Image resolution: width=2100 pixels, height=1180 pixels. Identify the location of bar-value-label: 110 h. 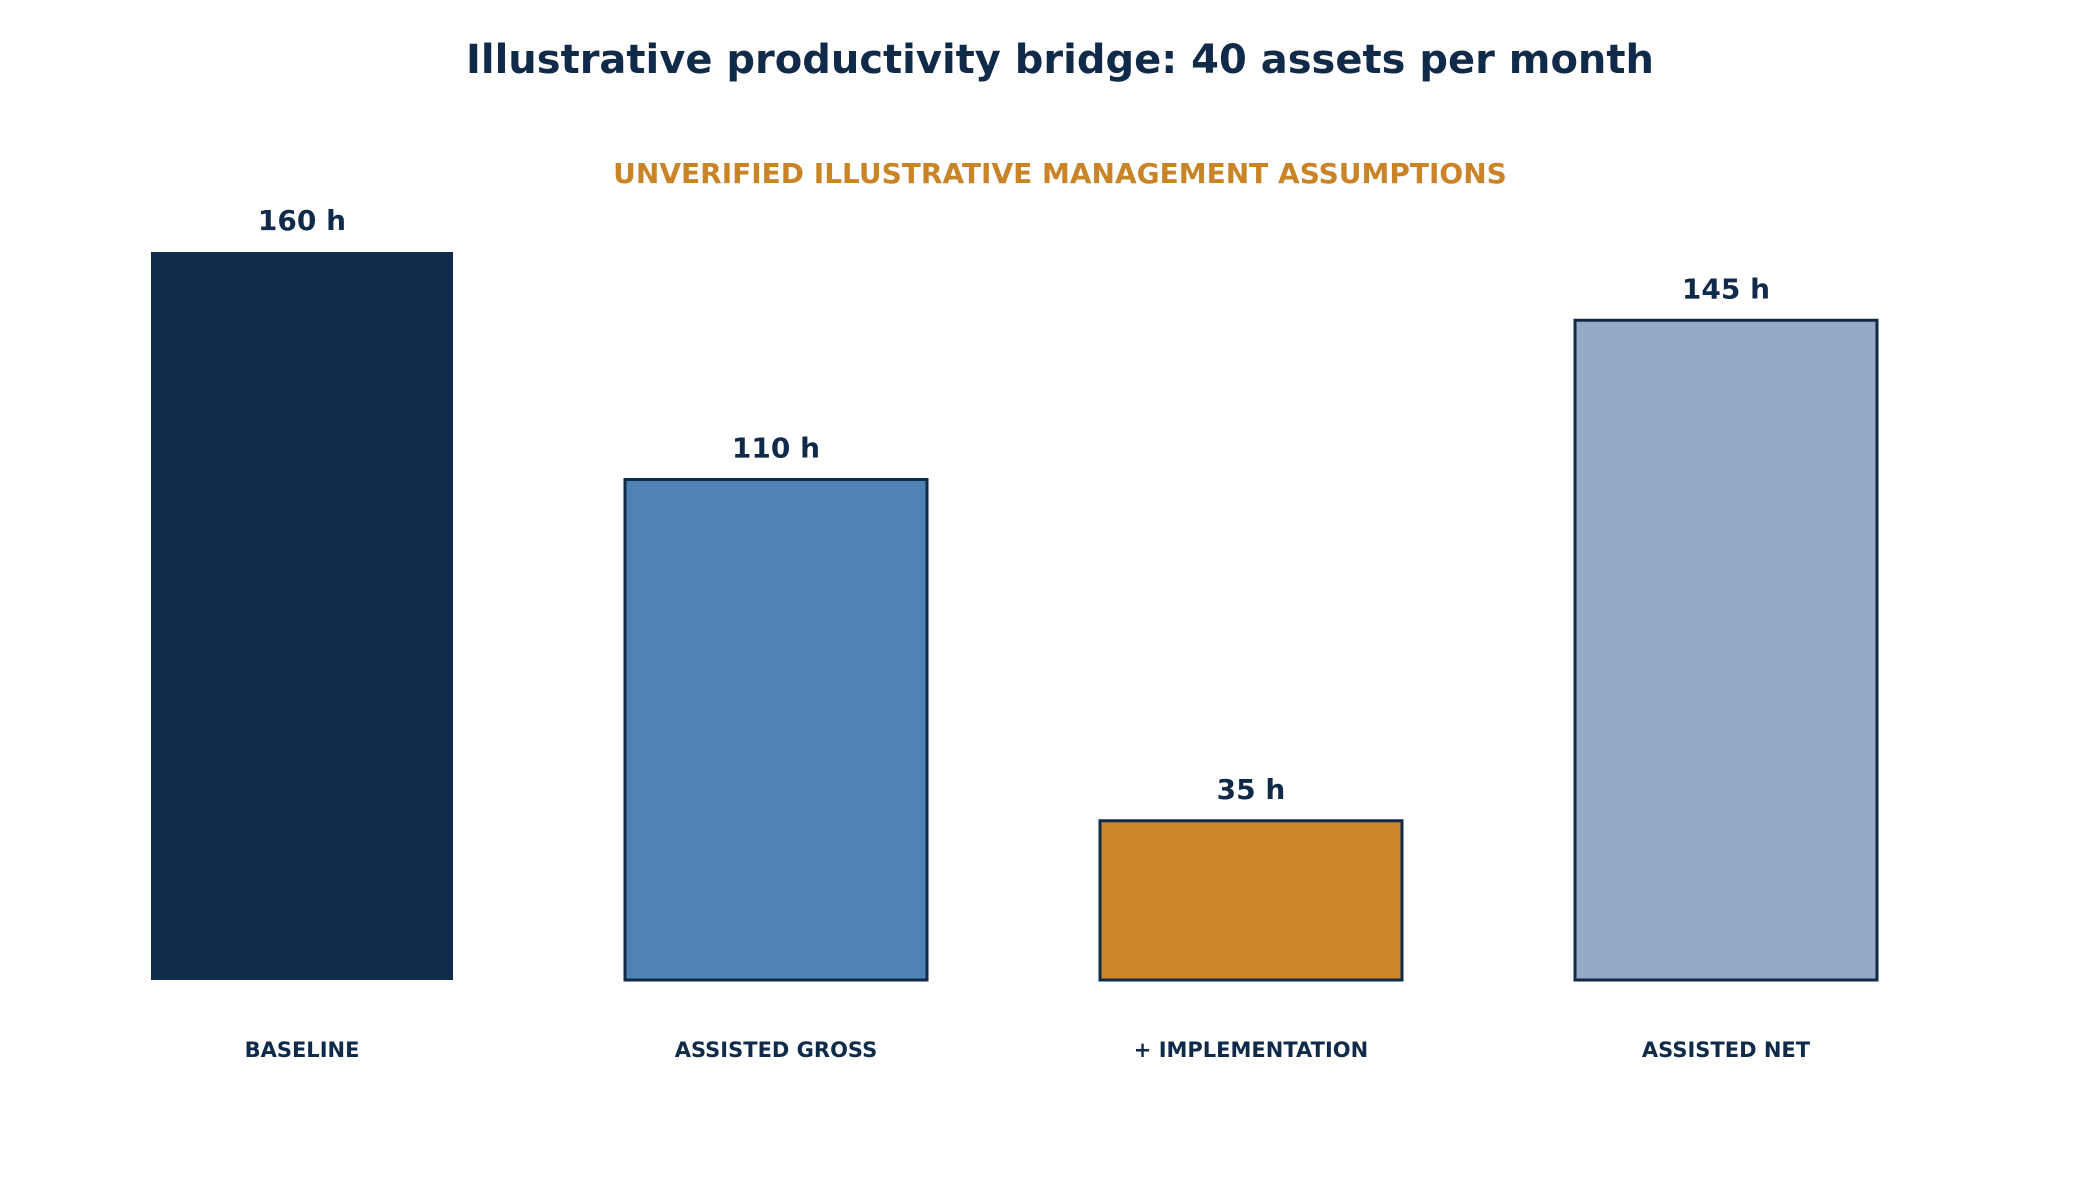
(776, 448).